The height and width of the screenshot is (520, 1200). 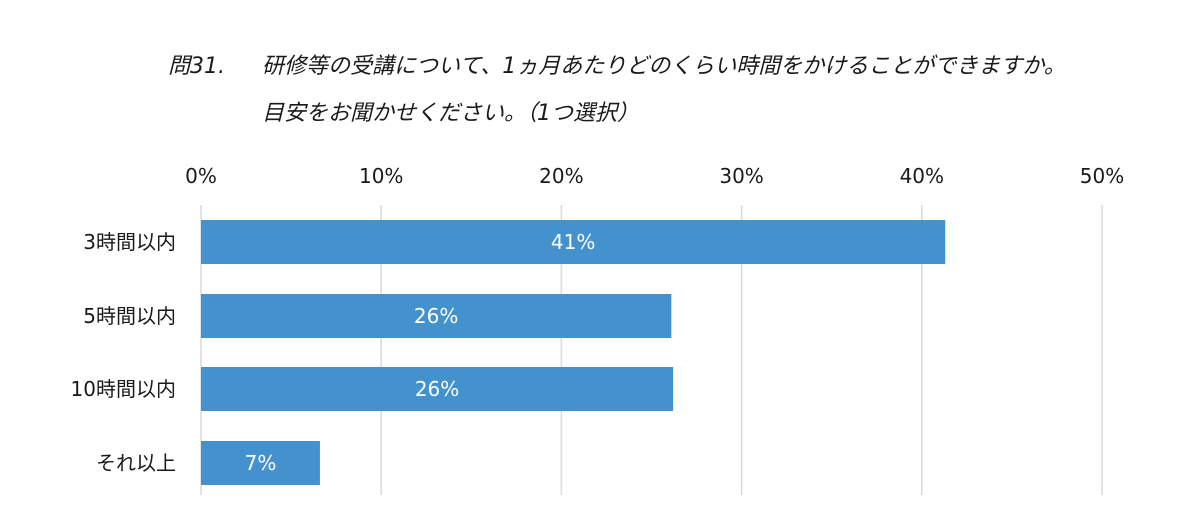 I want to click on x-tick-label: 50%, so click(x=1102, y=176).